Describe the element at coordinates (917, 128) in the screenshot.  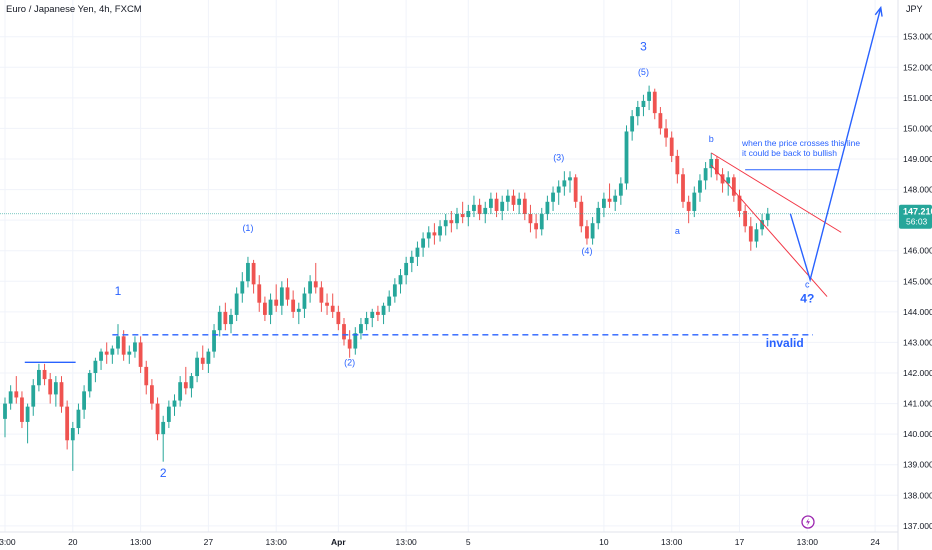
I see `price-tick-label: 150.000` at that location.